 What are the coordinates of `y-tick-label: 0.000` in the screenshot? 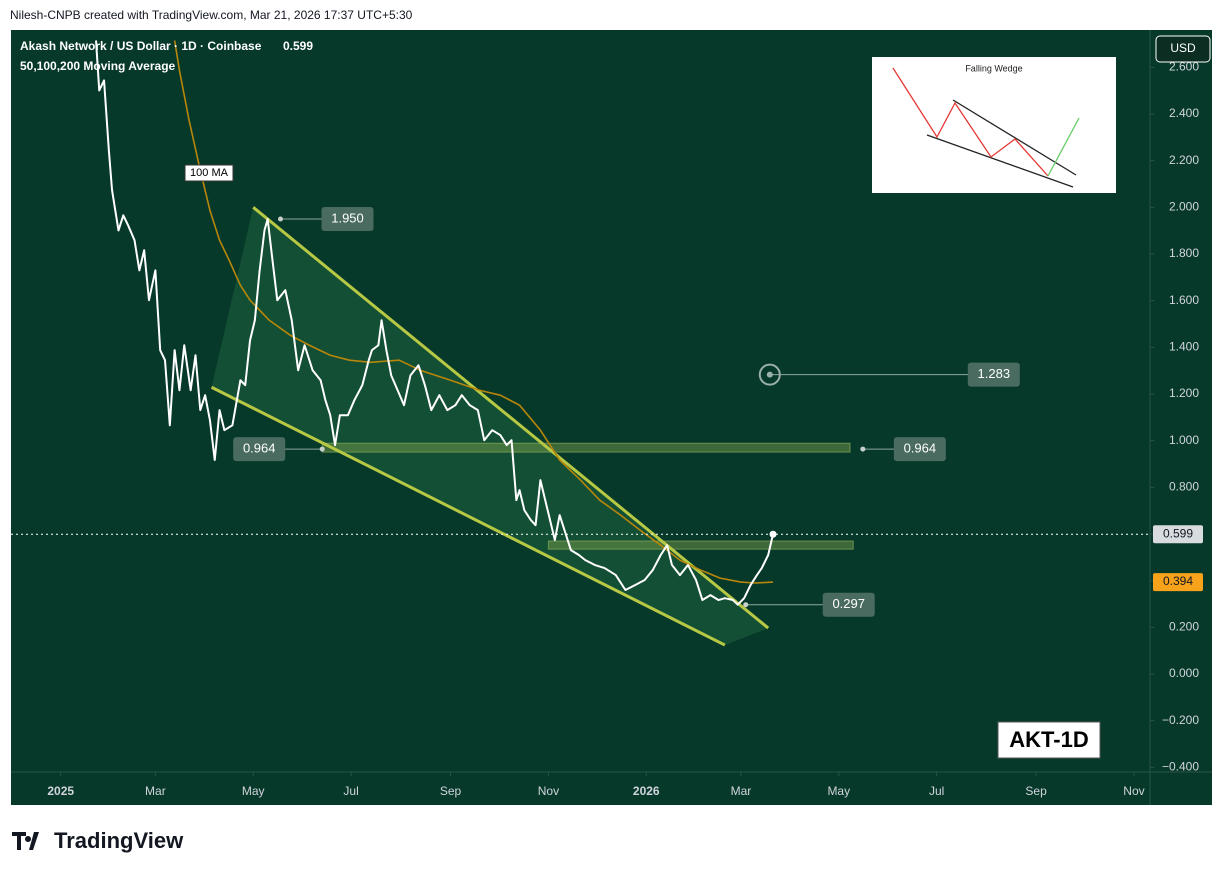 It's located at (1184, 673).